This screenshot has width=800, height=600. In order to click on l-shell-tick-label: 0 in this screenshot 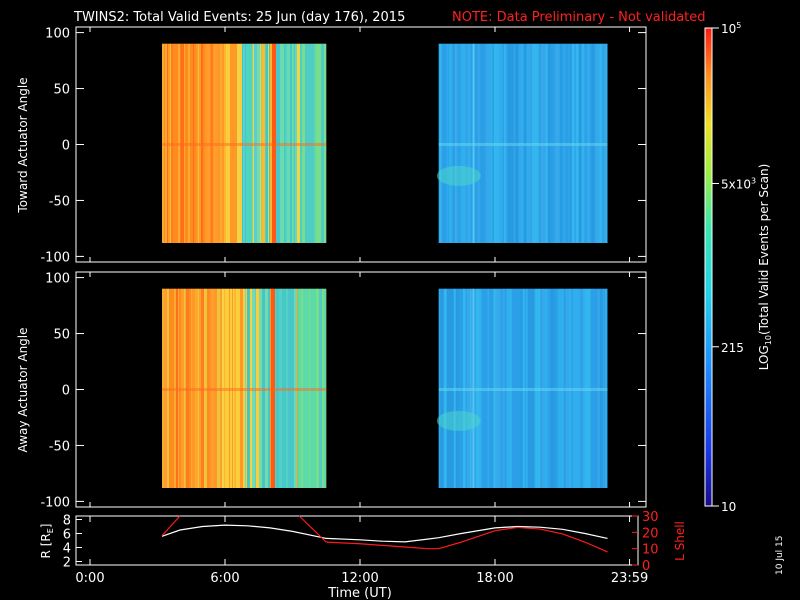, I will do `click(646, 566)`.